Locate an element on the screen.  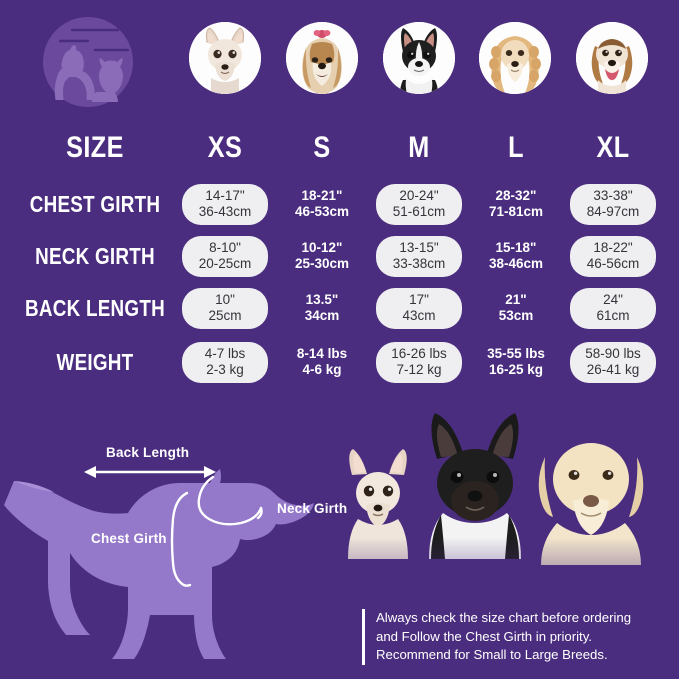
dog-cat-circle-logo is located at coordinates (88, 62).